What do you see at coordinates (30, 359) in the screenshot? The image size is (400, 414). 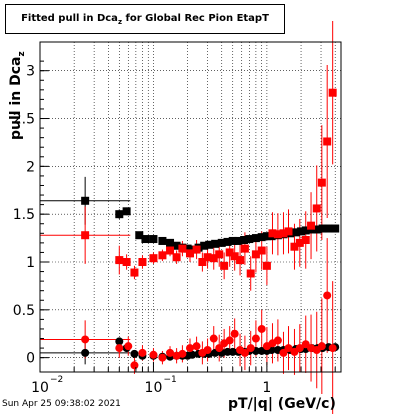 I see `y-tick-label: 0` at bounding box center [30, 359].